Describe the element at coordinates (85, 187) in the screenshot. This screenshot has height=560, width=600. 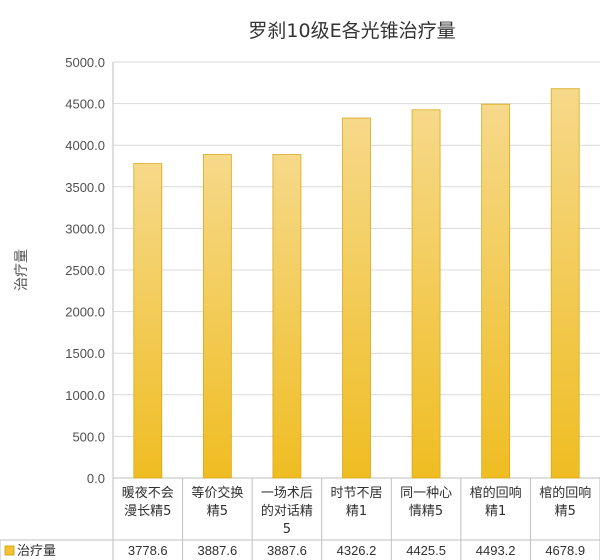
I see `y-tick-label: 3500.0` at that location.